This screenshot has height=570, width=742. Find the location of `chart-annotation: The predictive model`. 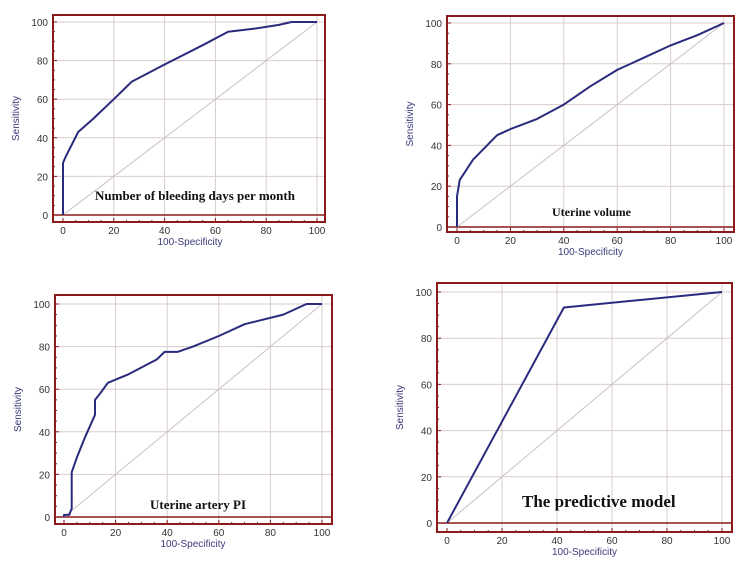

chart-annotation: The predictive model is located at coordinates (599, 501).